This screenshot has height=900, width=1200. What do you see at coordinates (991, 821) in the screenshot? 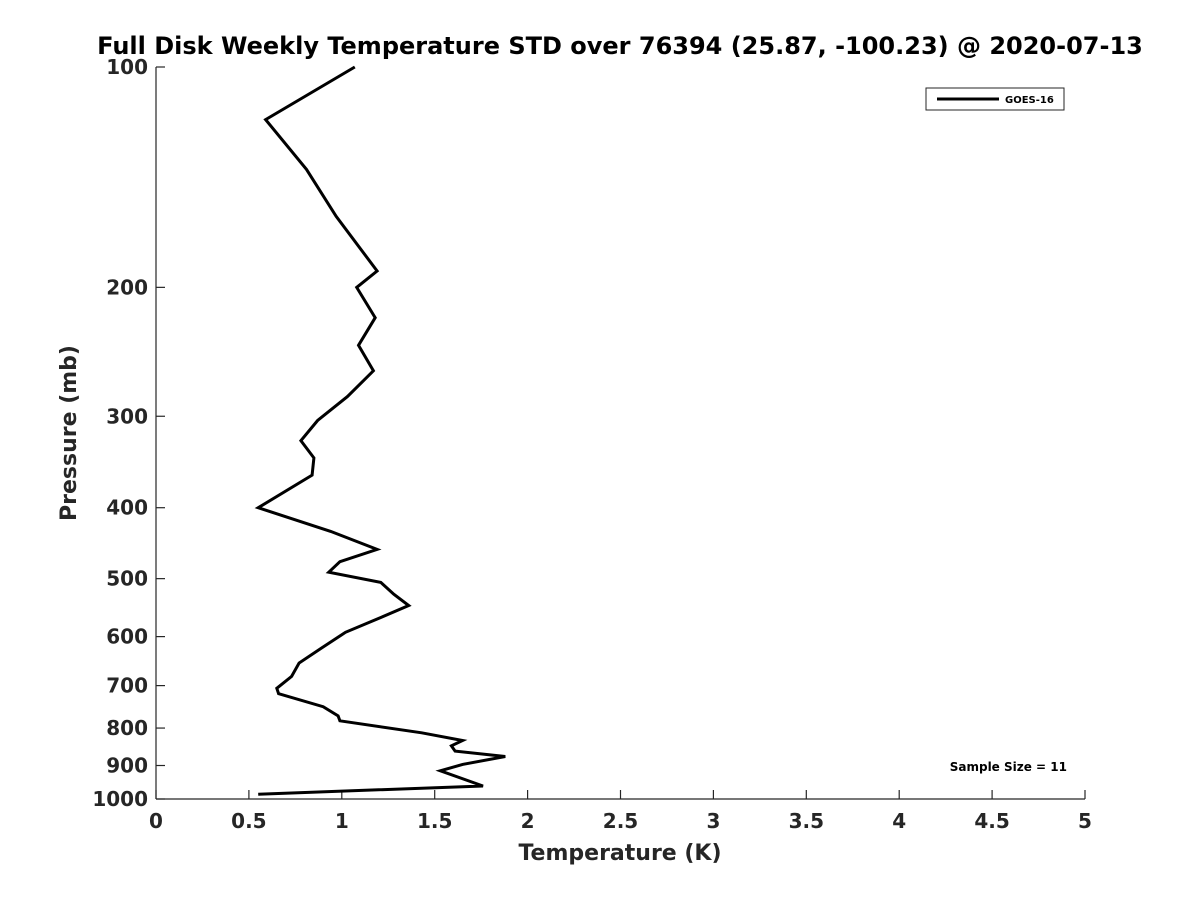
I see `x-tick-label: 4.5` at bounding box center [991, 821].